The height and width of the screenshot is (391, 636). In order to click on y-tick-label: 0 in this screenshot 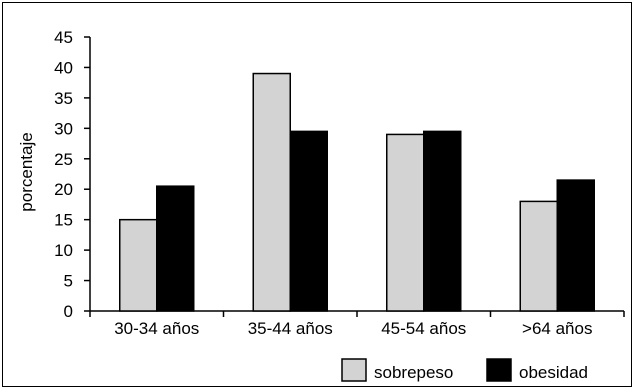, I will do `click(68, 311)`.